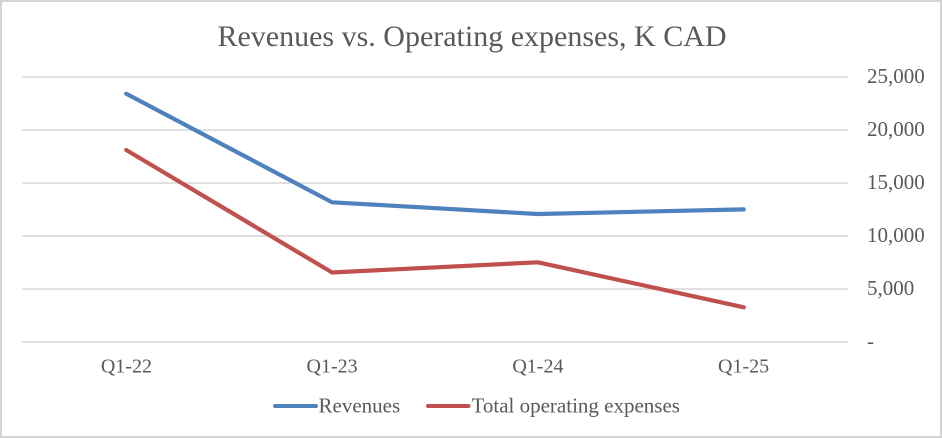 This screenshot has height=438, width=942. I want to click on svg-text:Revenues vs. Operating expense: Revenues vs. Operating expenses, K CAD, so click(471, 36).